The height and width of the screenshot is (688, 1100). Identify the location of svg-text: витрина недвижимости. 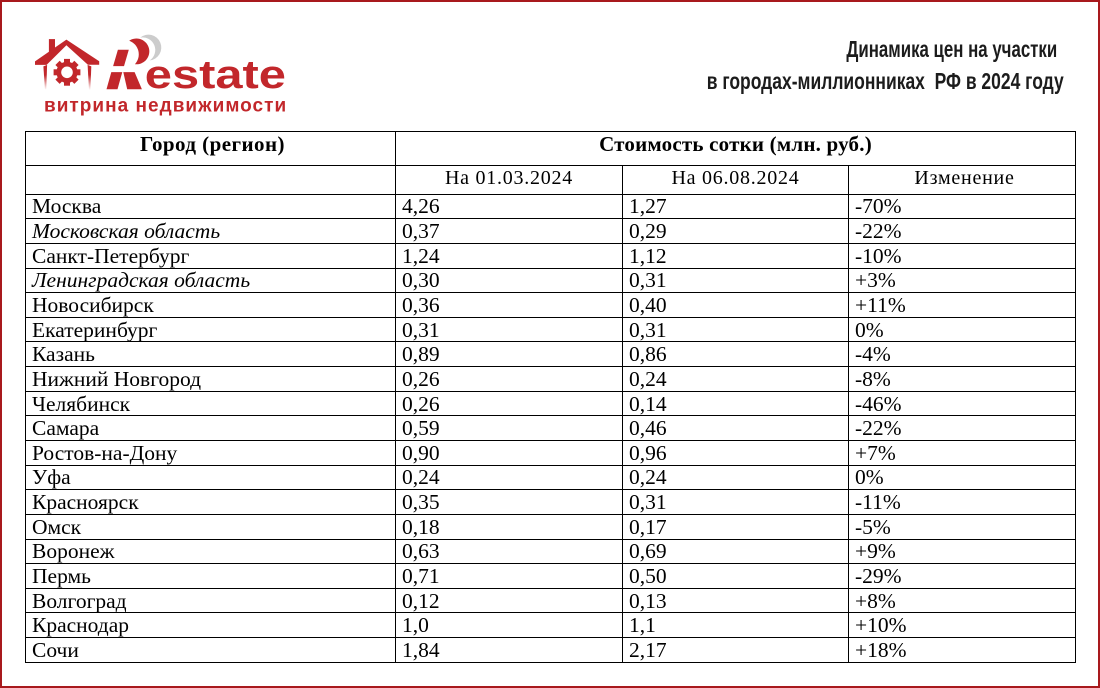
(165, 105).